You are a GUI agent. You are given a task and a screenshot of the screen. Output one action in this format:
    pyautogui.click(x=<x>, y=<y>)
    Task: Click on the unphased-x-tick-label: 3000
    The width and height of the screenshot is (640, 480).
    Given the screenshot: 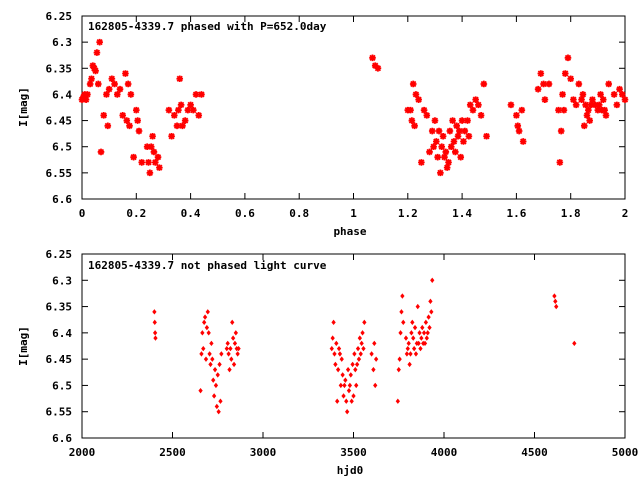 What is the action you would take?
    pyautogui.click(x=263, y=452)
    